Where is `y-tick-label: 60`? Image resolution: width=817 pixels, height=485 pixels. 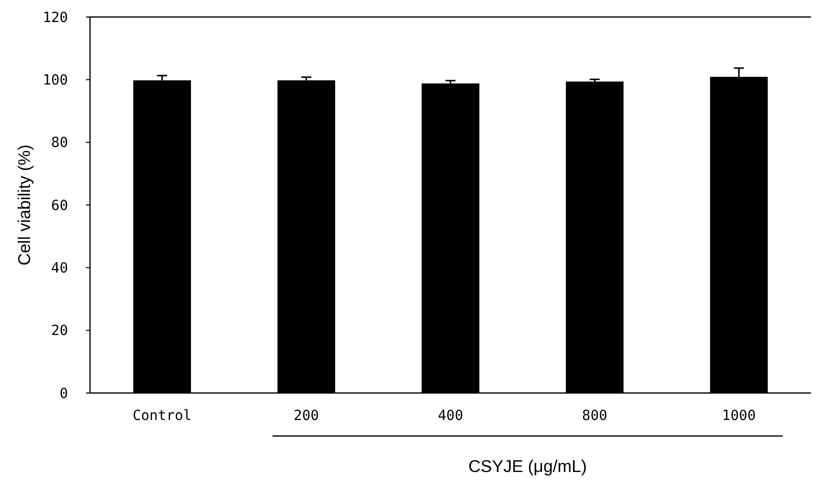
y-tick-label: 60 is located at coordinates (59, 206).